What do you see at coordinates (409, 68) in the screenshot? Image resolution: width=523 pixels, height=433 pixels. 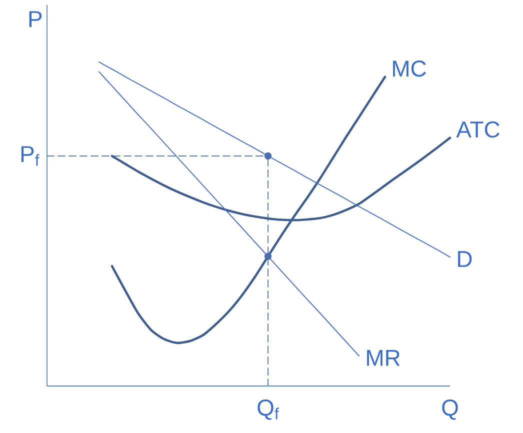 I see `series-label: MC` at bounding box center [409, 68].